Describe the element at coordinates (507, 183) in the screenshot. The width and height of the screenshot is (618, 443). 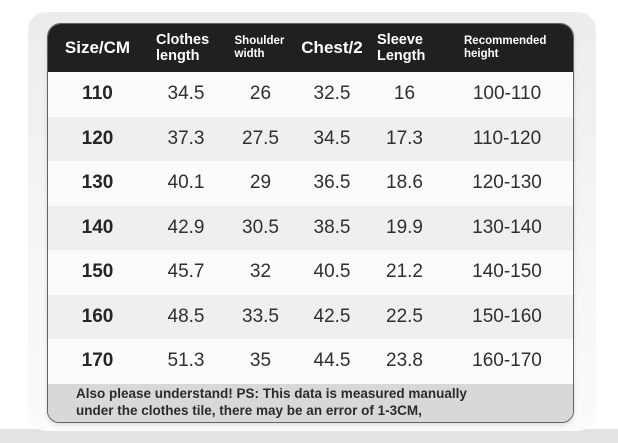
I see `table-cell: 120-130` at that location.